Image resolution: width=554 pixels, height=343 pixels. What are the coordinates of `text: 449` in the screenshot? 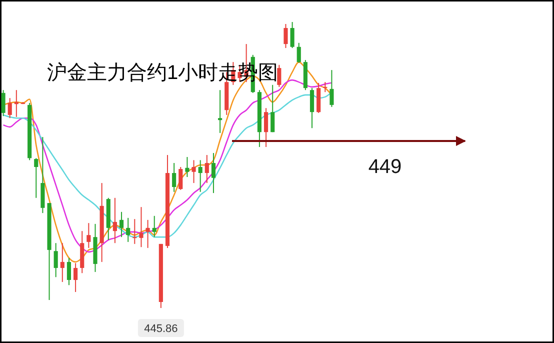 It's located at (385, 167).